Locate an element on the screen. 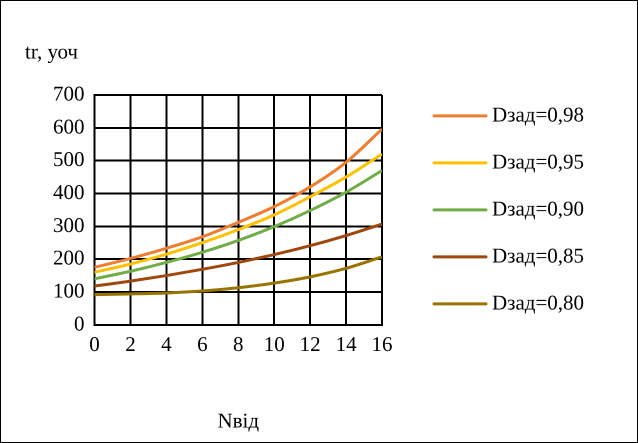 Image resolution: width=638 pixels, height=443 pixels. y-tick-label: 300 is located at coordinates (68, 224).